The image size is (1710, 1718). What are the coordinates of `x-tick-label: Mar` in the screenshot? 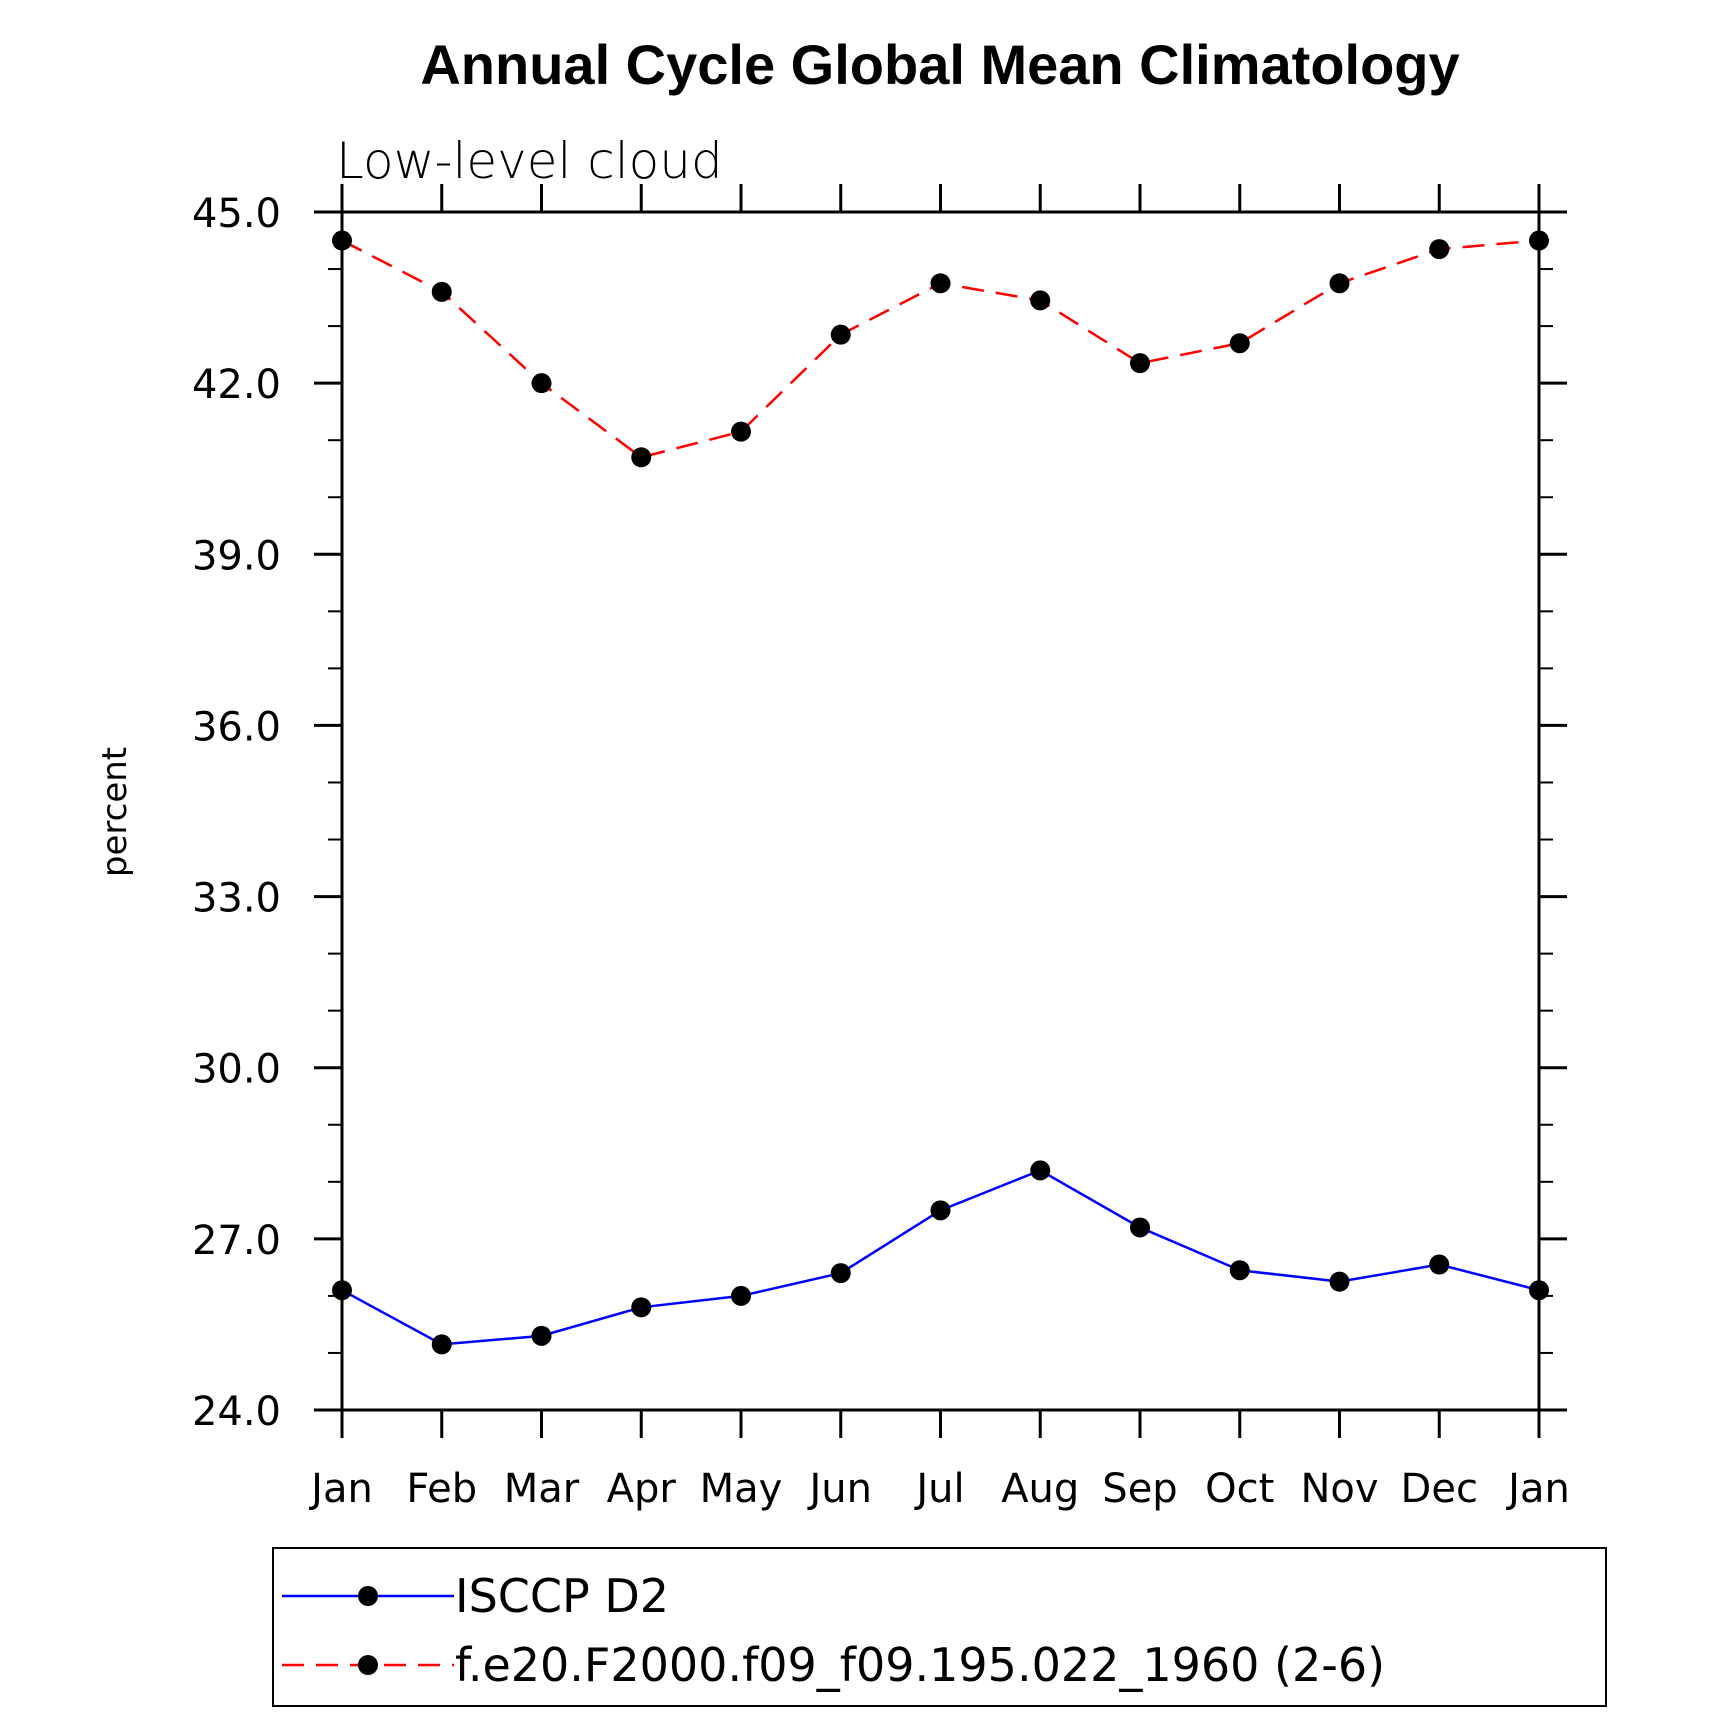 It's located at (542, 1489).